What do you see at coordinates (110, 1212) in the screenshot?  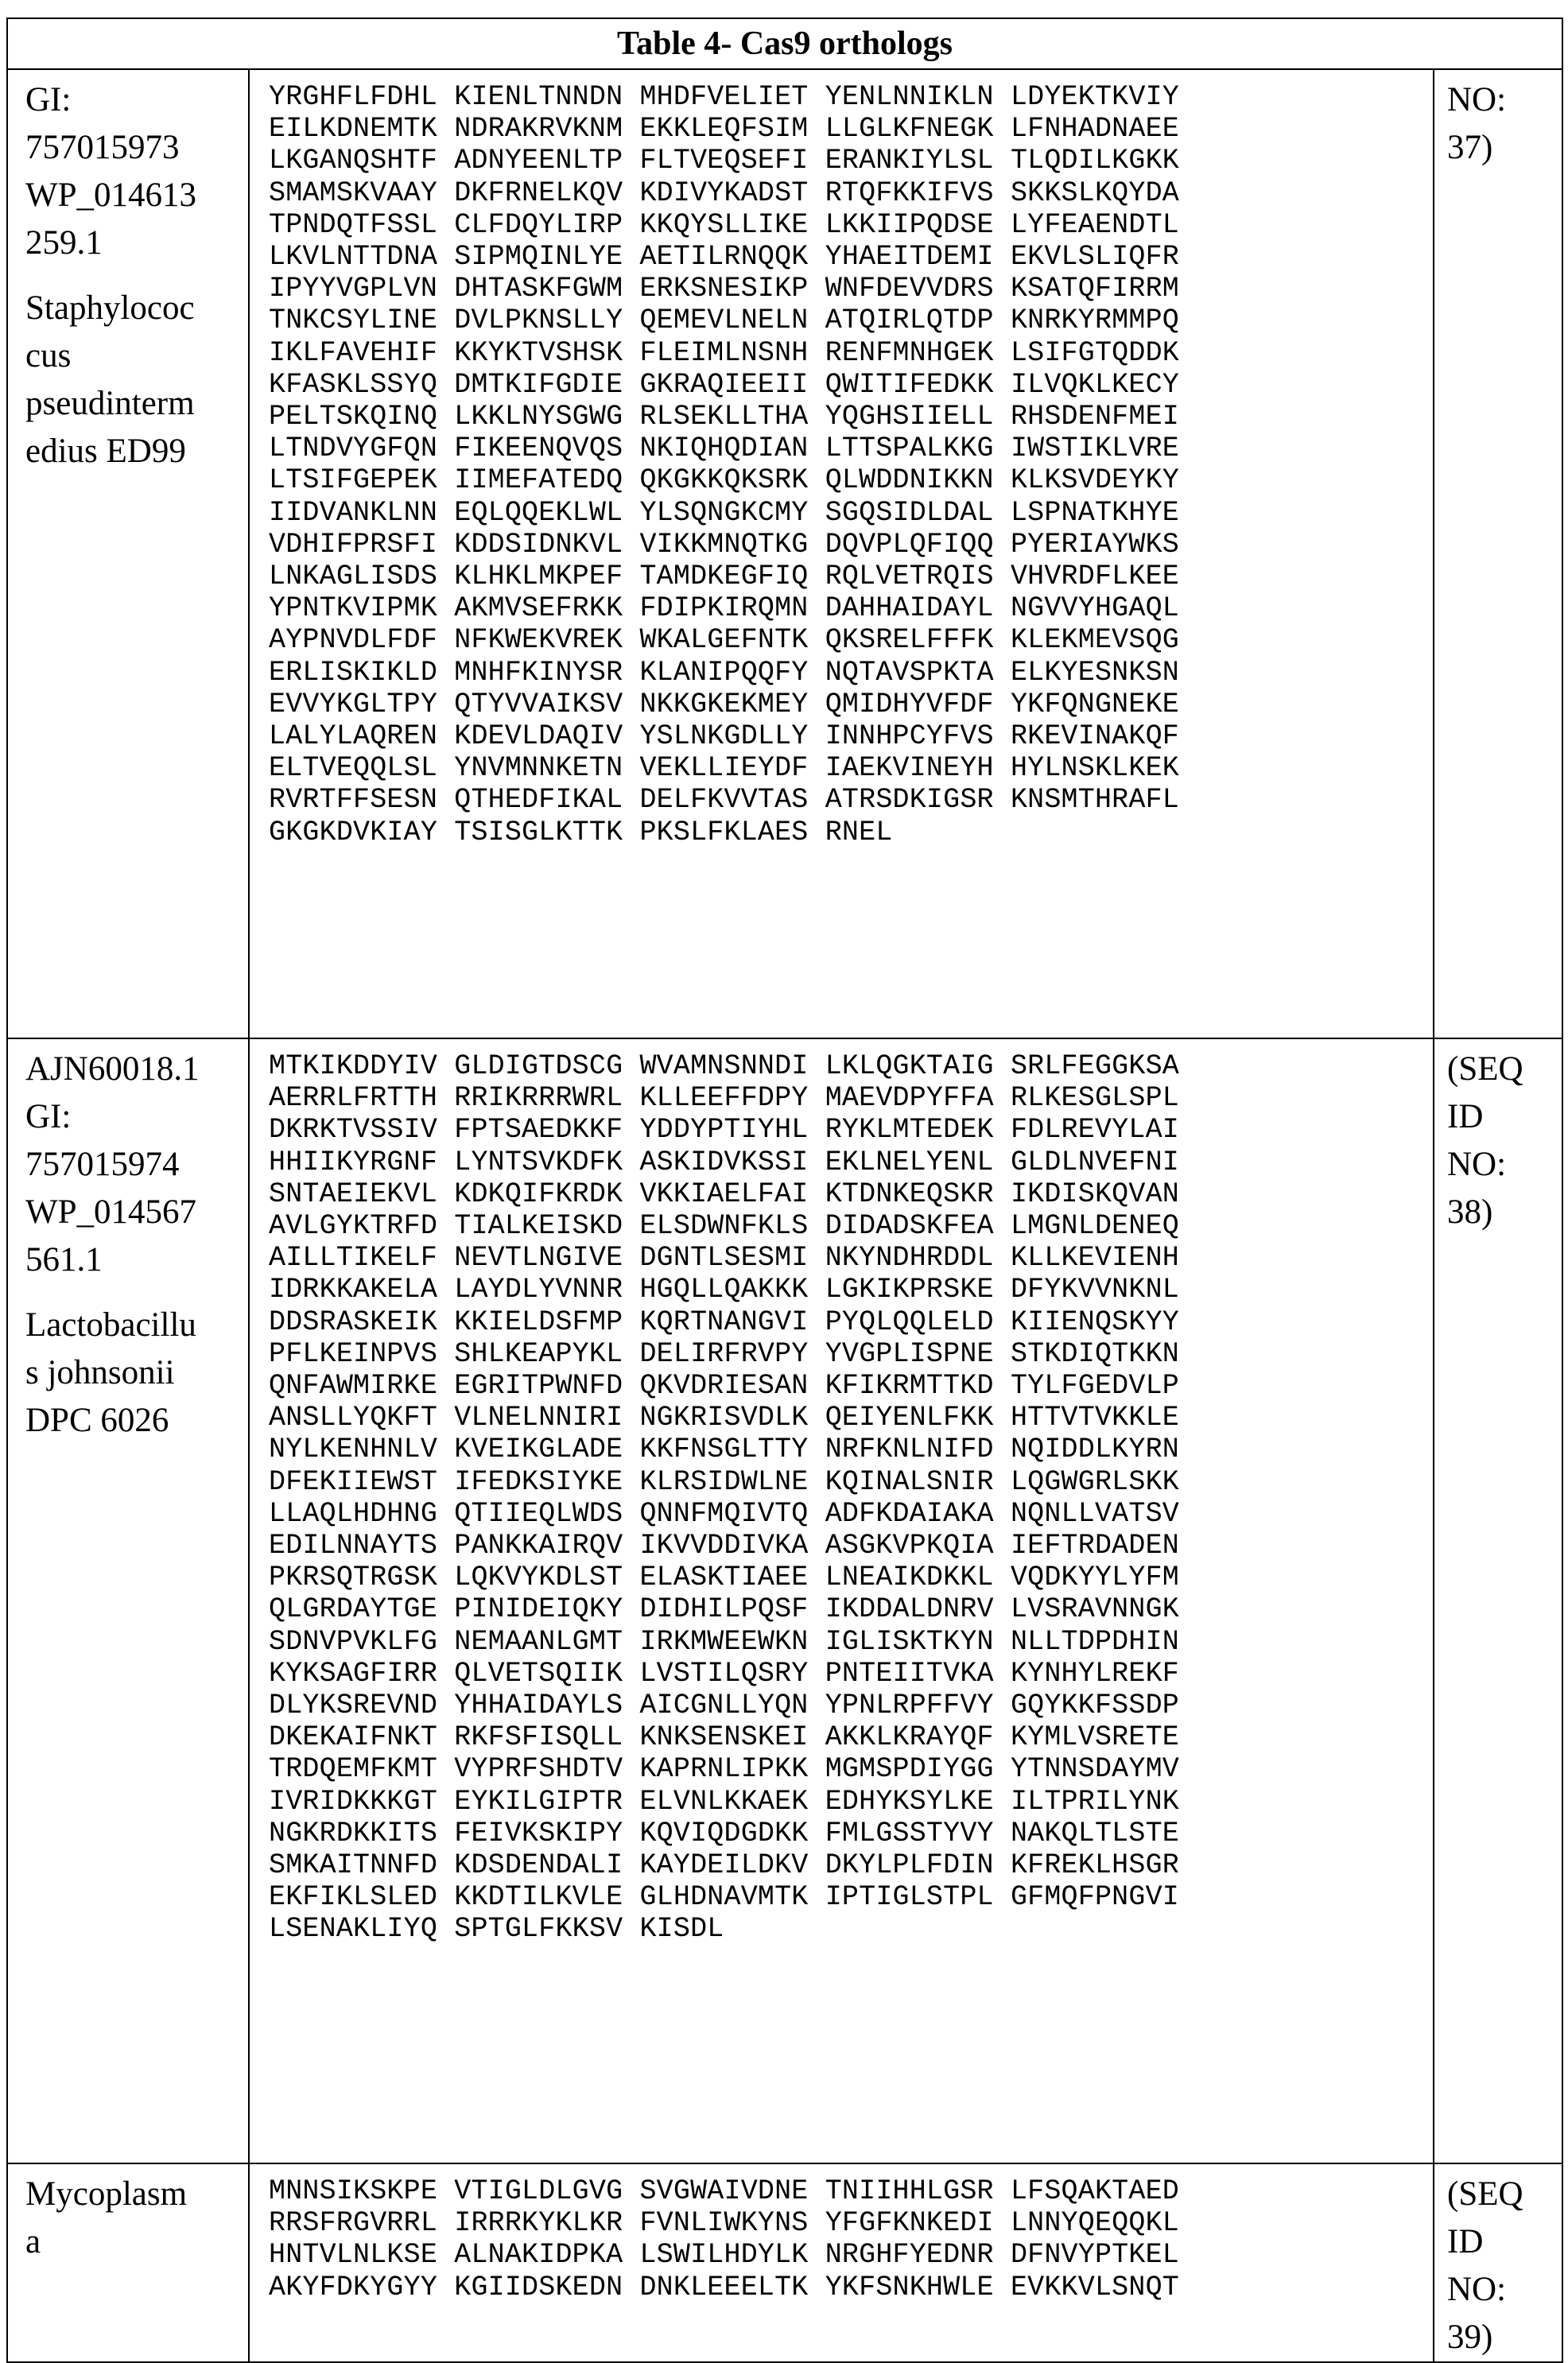 I see `identifier-line: WP_014567` at bounding box center [110, 1212].